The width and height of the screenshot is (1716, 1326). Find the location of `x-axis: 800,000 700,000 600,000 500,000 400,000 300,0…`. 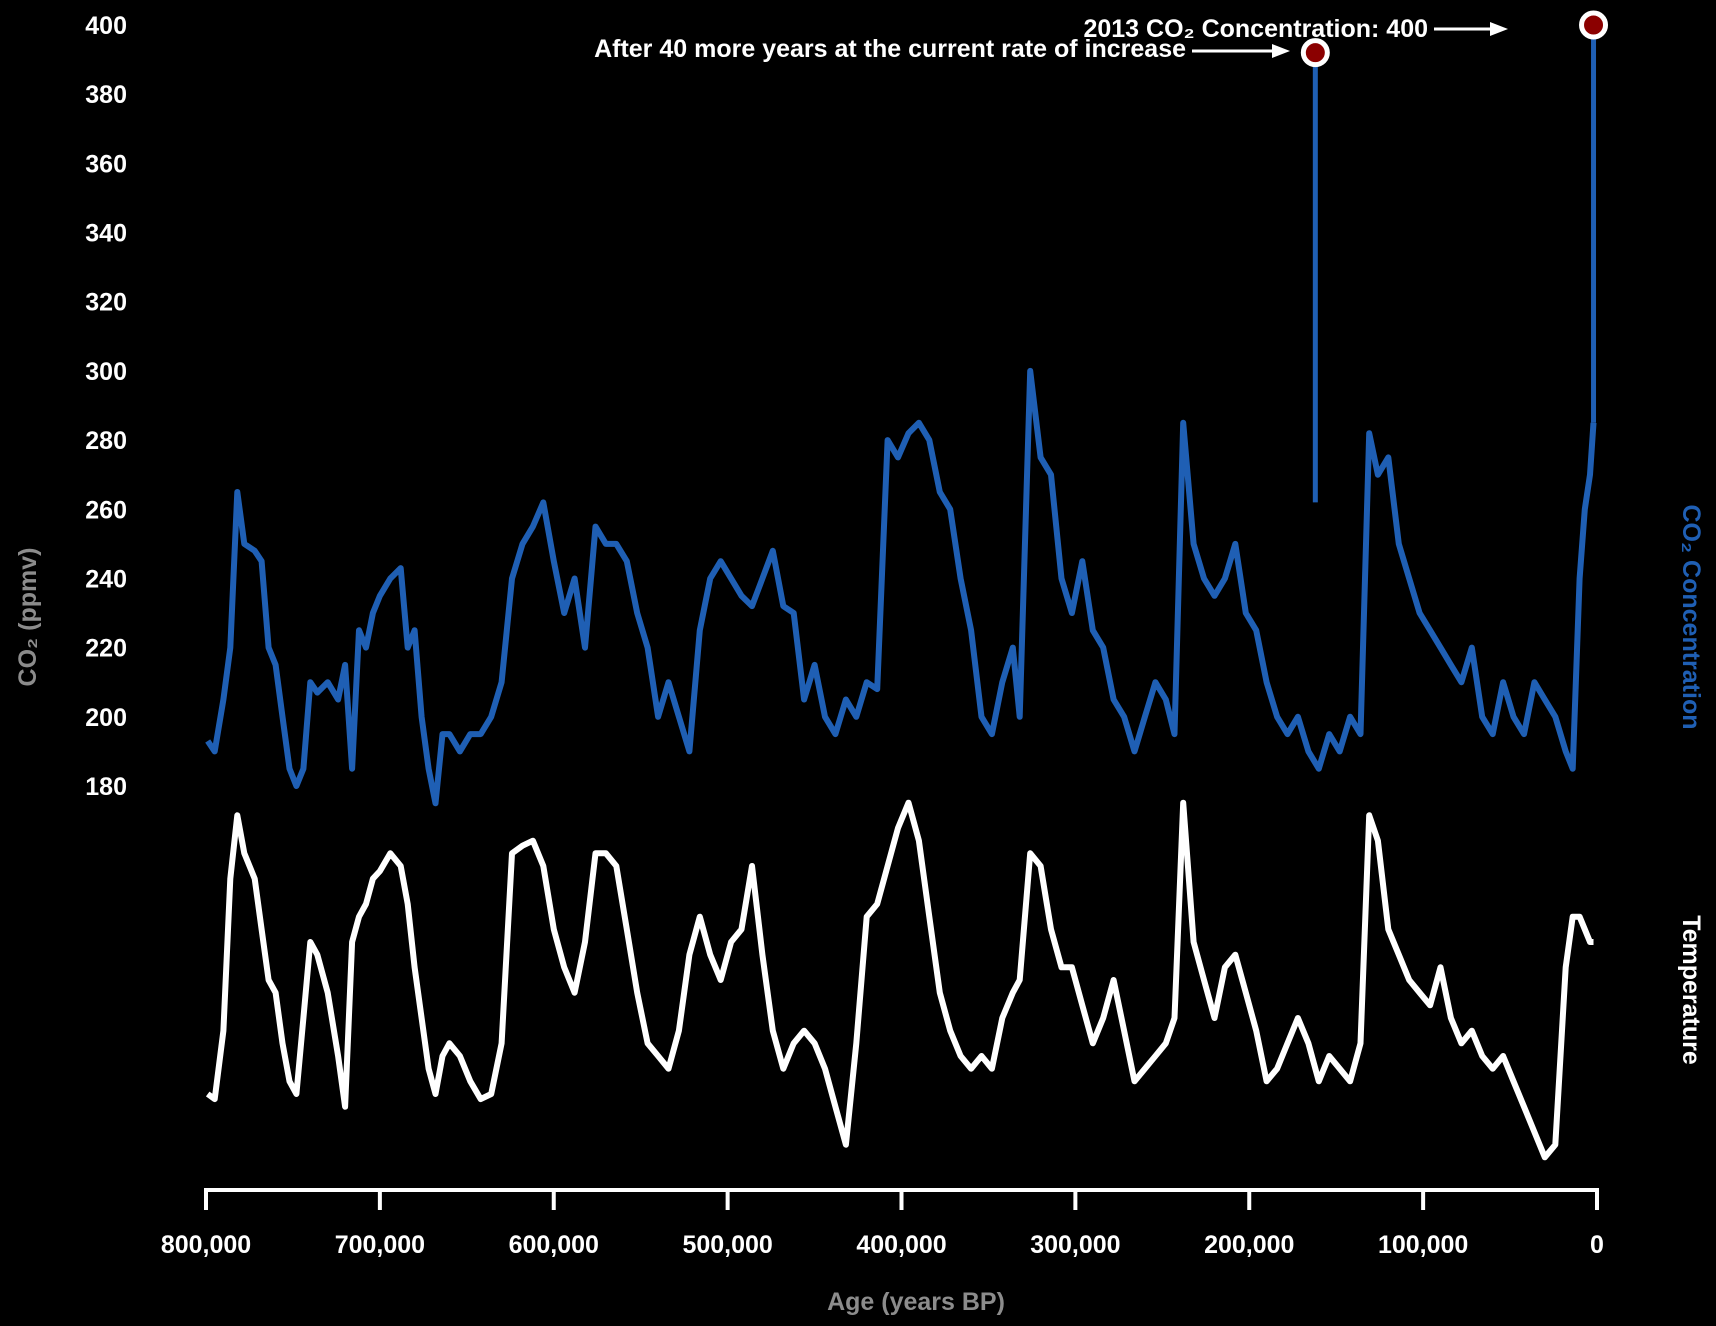

x-axis: 800,000 700,000 600,000 500,000 400,000 300,0… is located at coordinates (882, 1223).